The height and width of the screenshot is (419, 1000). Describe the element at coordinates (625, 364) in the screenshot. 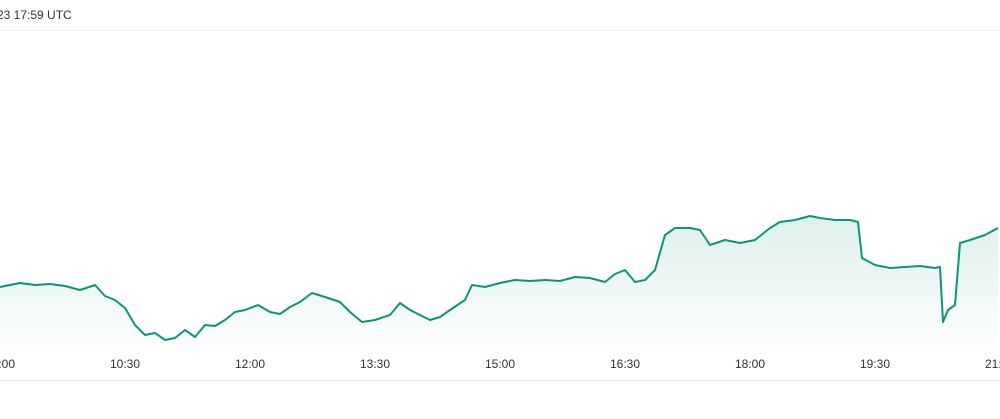

I see `x-tick-label: 16:30` at that location.